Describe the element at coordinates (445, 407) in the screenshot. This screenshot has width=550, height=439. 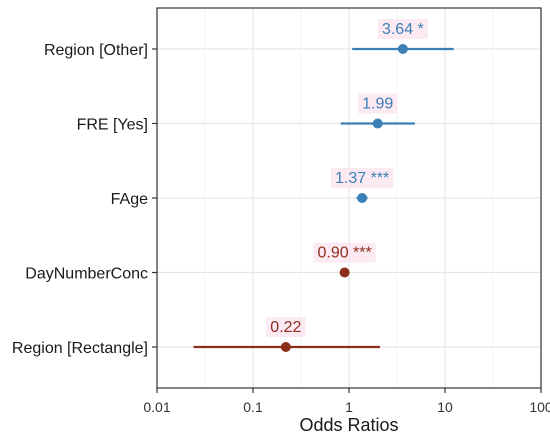
I see `x-tick-label: 10` at that location.